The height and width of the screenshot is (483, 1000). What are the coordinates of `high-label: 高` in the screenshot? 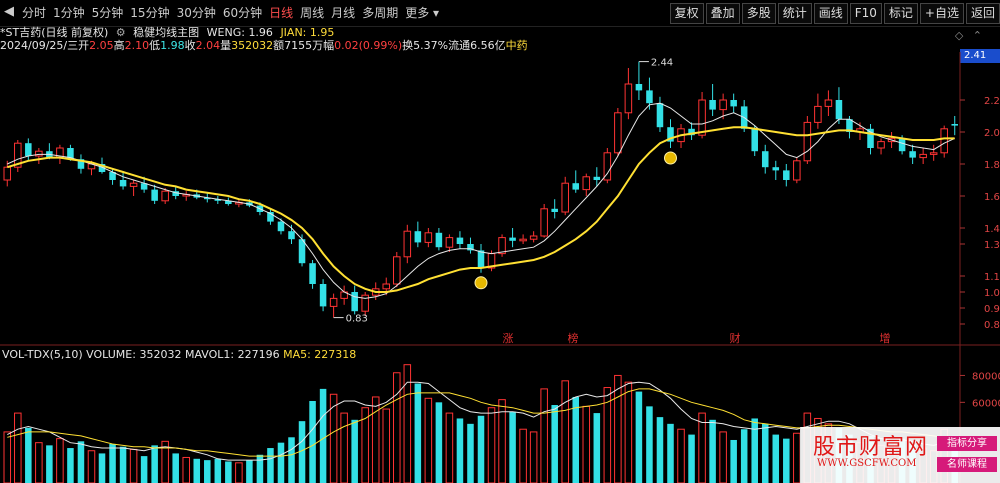 It's located at (119, 45).